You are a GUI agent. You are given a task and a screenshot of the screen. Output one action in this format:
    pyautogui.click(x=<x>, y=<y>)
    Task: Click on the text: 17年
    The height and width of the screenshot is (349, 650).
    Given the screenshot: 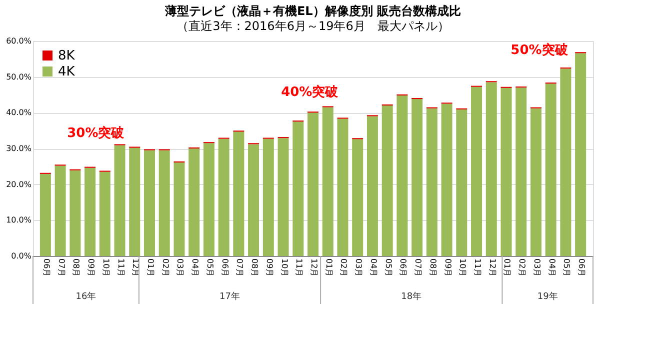 What is the action you would take?
    pyautogui.click(x=230, y=296)
    